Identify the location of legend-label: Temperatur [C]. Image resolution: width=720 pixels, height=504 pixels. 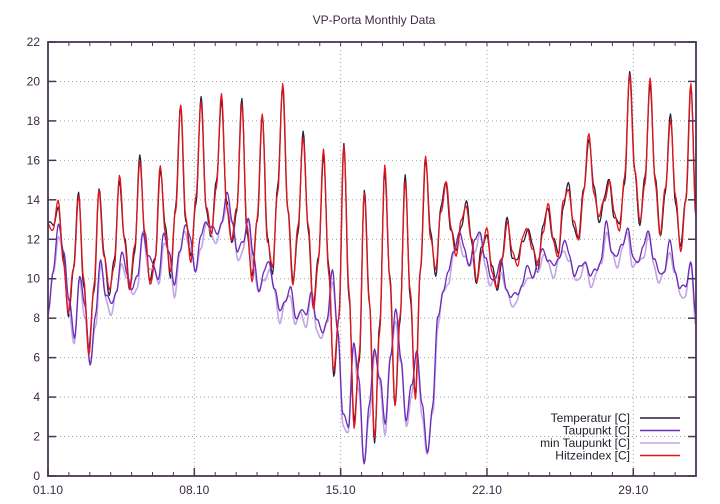
(590, 418).